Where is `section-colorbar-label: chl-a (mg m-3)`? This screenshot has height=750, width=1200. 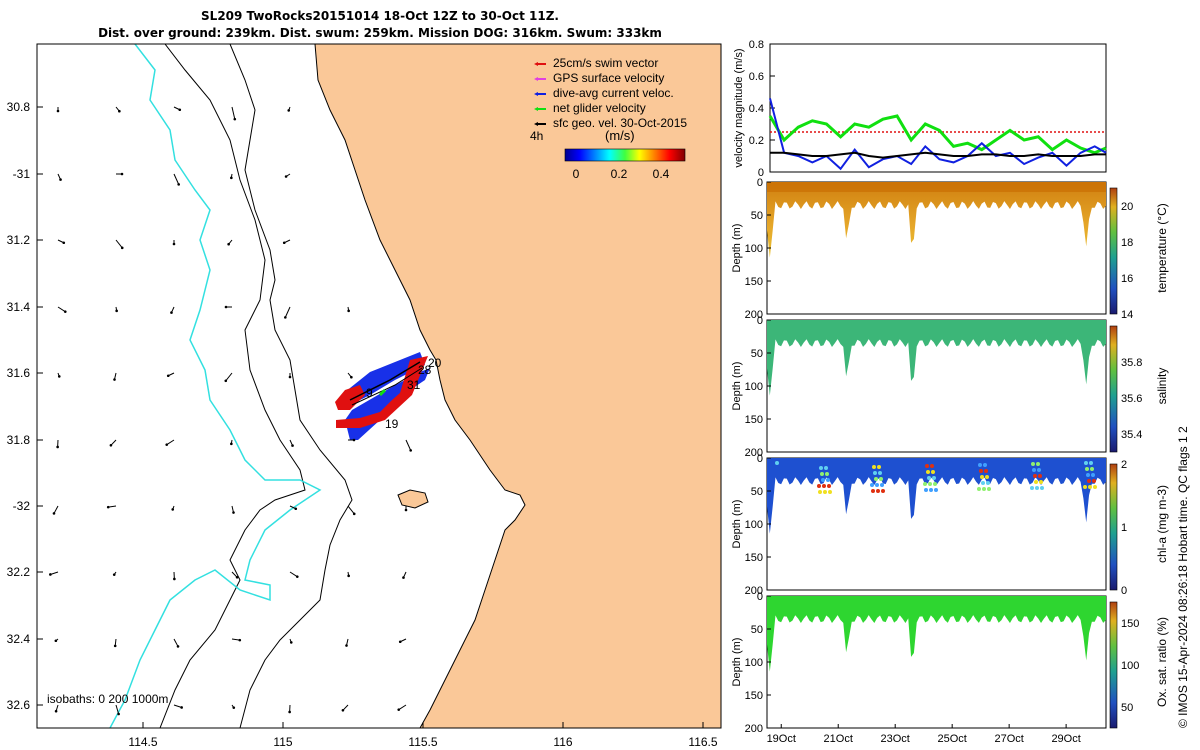
section-colorbar-label: chl-a (mg m-3) is located at coordinates (1162, 524).